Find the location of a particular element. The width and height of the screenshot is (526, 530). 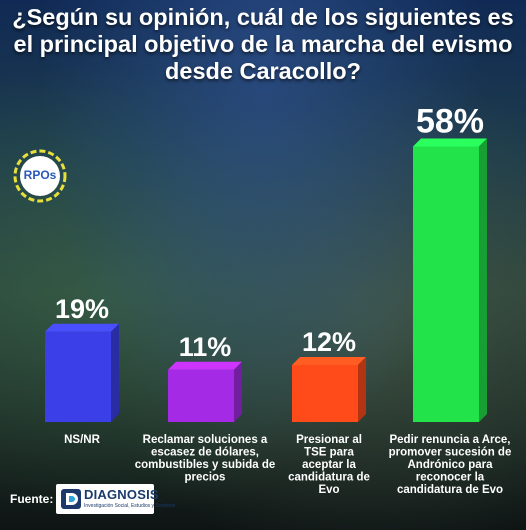

category-label-3-3: reconocer la is located at coordinates (450, 478).